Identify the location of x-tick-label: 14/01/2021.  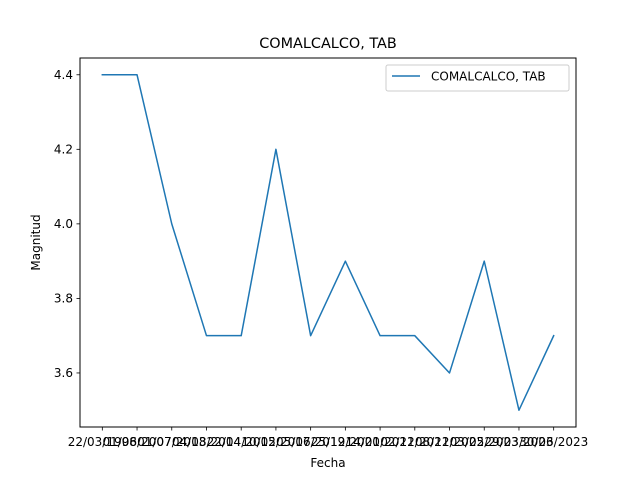
(379, 442).